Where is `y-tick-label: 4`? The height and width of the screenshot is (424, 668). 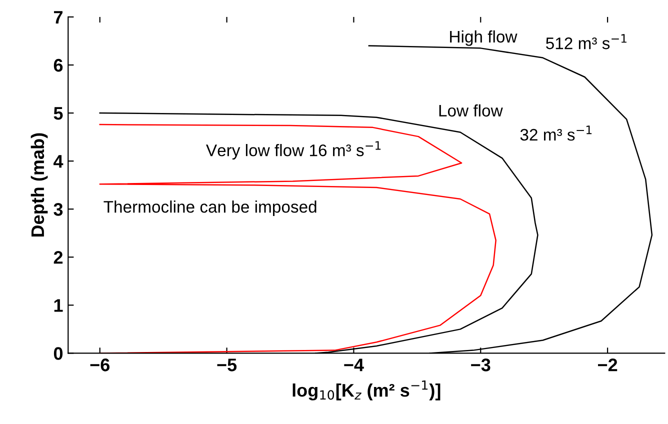
y-tick-label: 4 is located at coordinates (59, 161).